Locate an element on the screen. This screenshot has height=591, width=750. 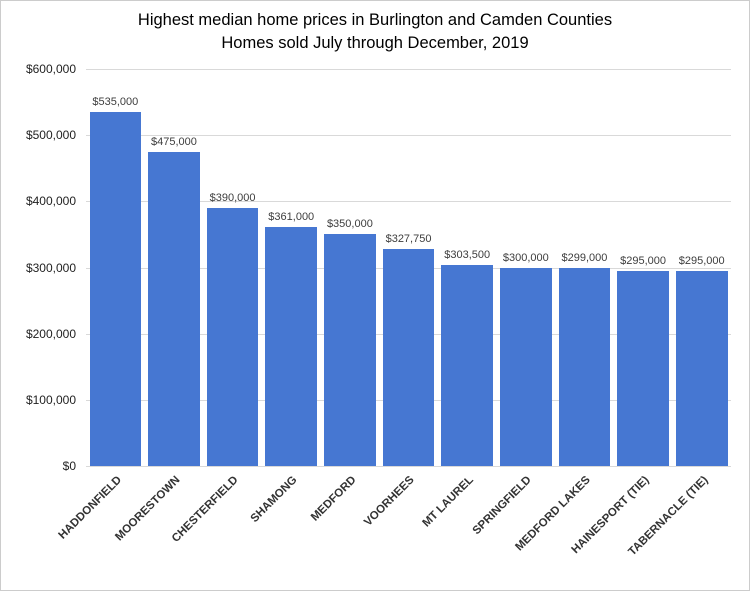
x-axis-label: CHESTERFIELD is located at coordinates (206, 509).